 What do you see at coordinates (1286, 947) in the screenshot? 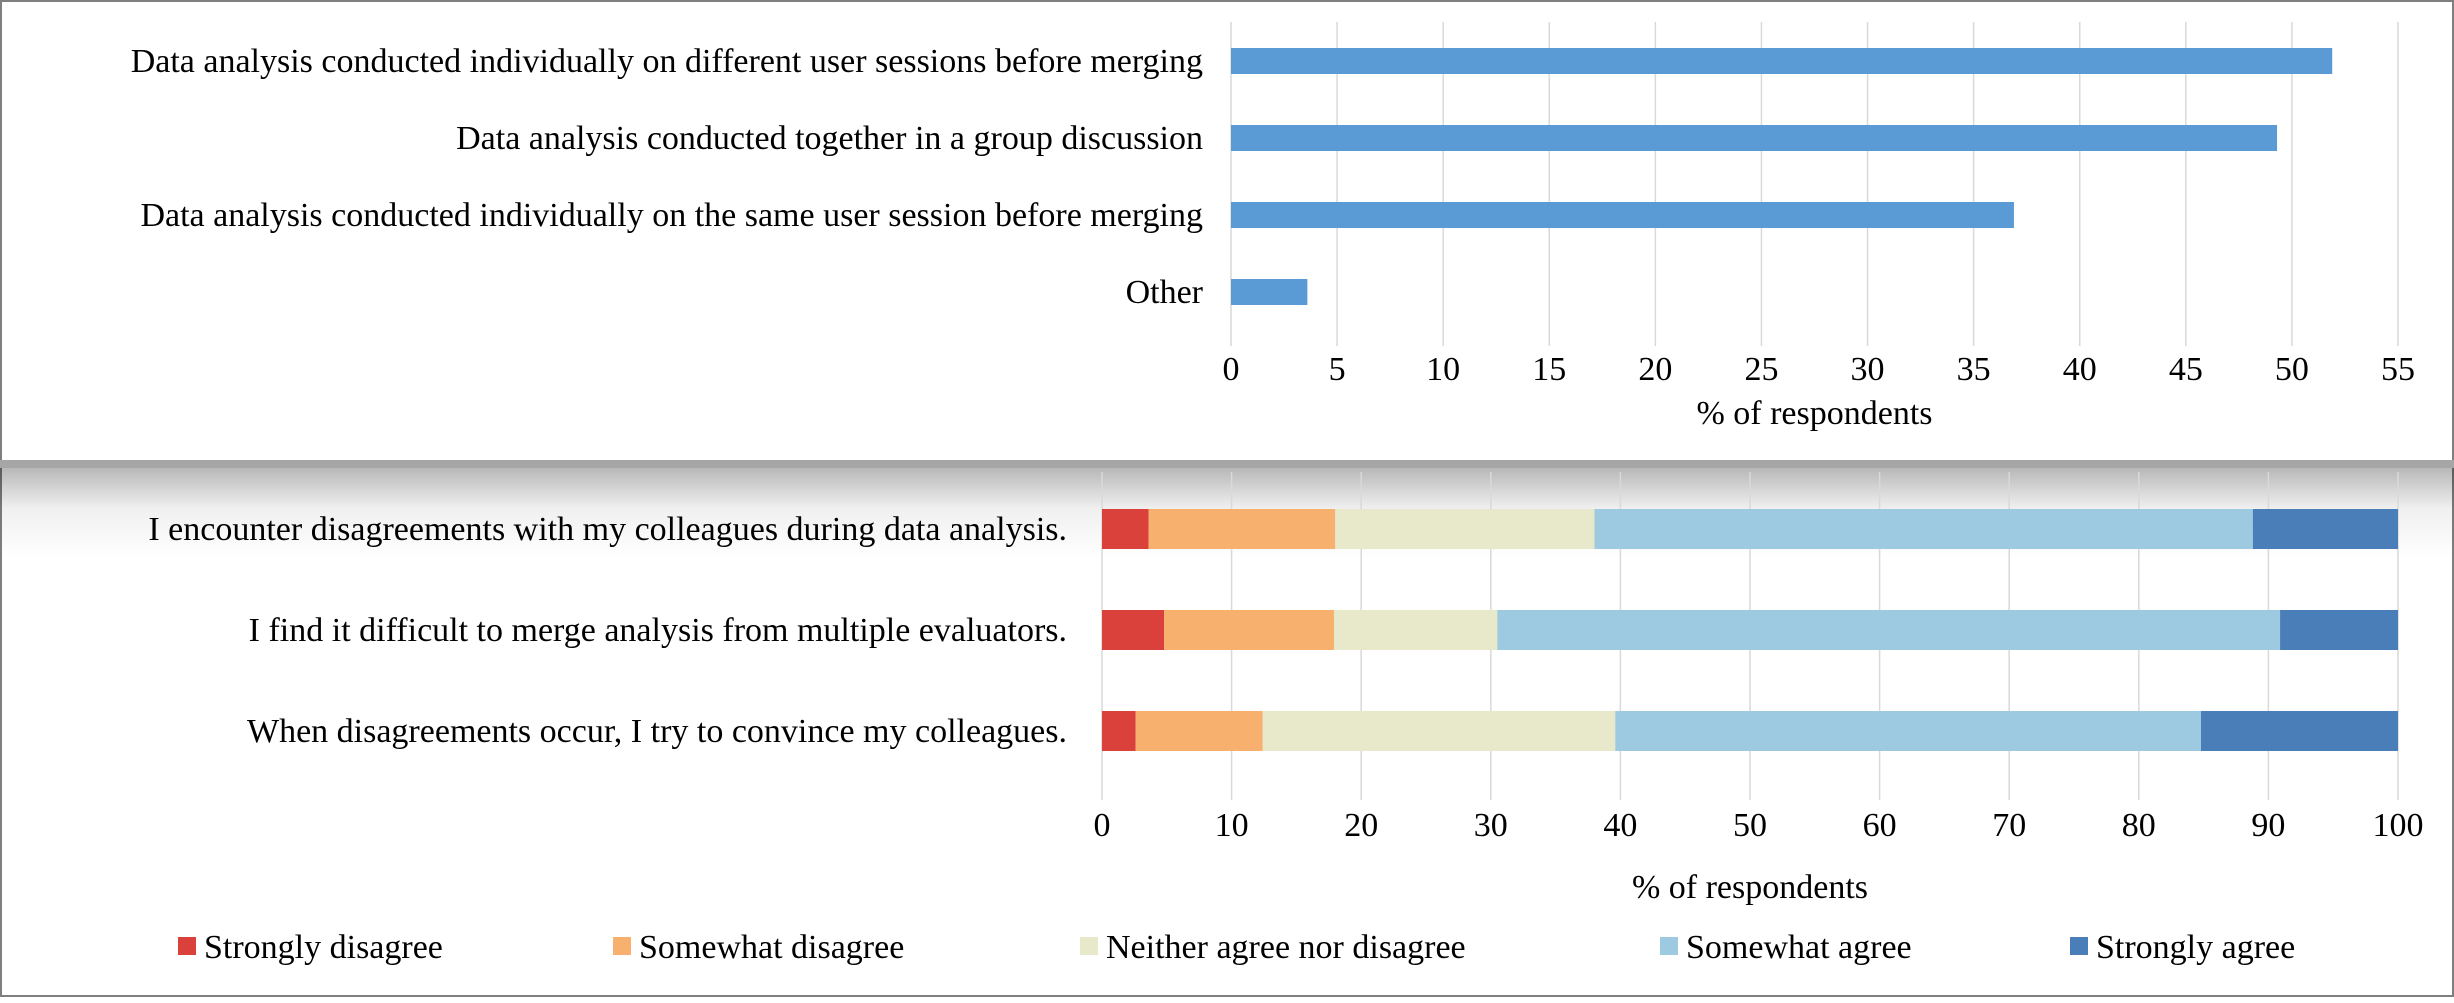
I see `legend-label: Neither agree nor disagree` at bounding box center [1286, 947].